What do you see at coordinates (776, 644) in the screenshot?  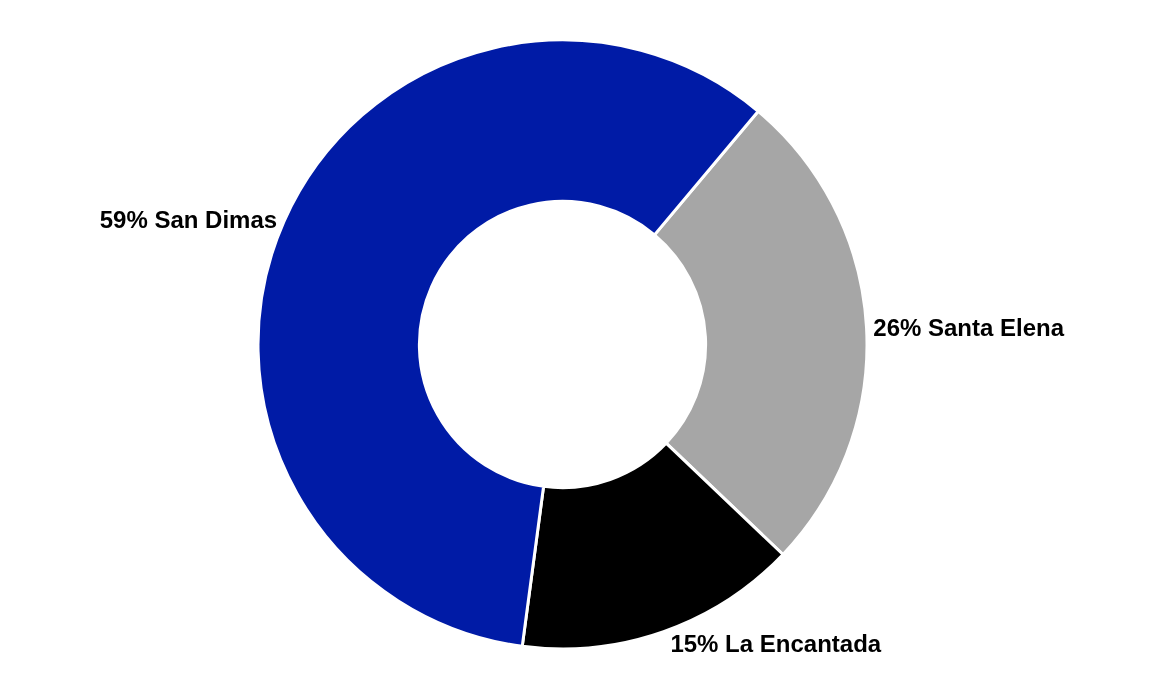 I see `slice-label: 15% La Encantada` at bounding box center [776, 644].